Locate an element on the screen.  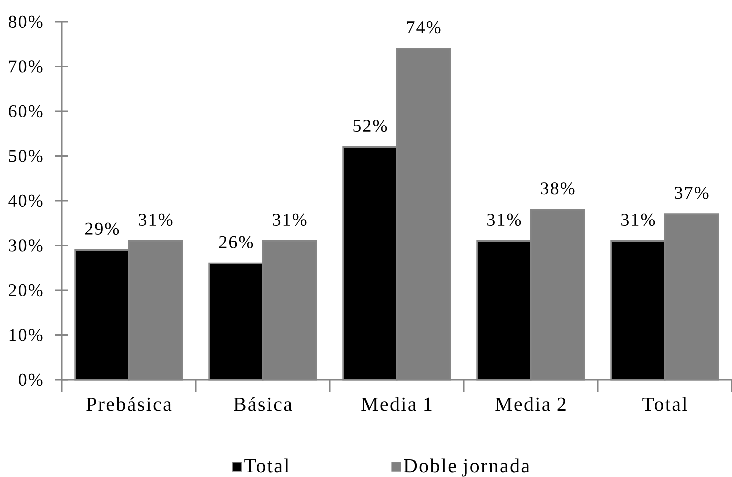
data-label: 29% is located at coordinates (102, 229).